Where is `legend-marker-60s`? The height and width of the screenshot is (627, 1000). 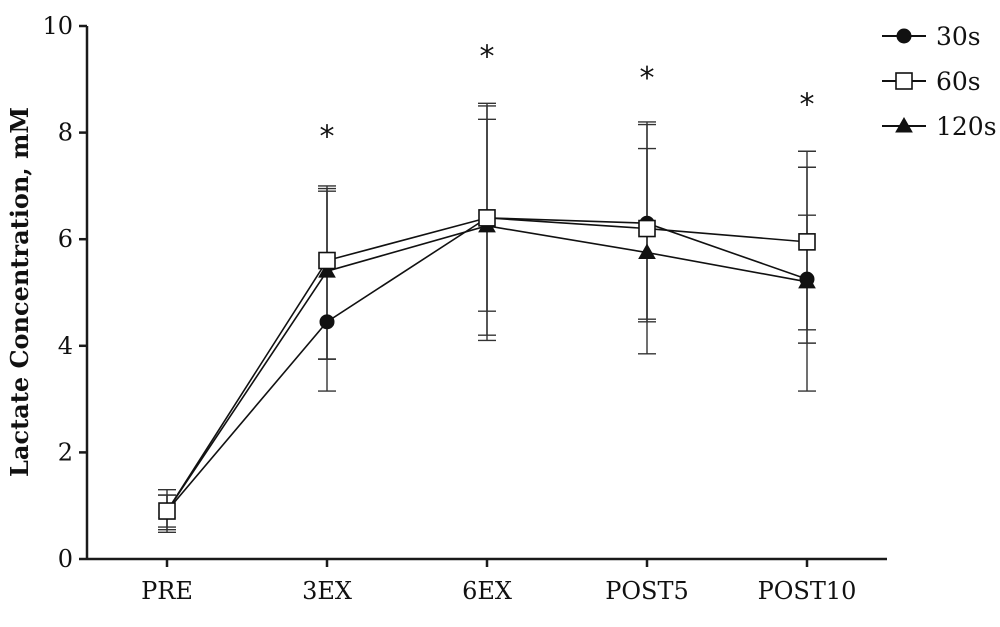 legend-marker-60s is located at coordinates (904, 81).